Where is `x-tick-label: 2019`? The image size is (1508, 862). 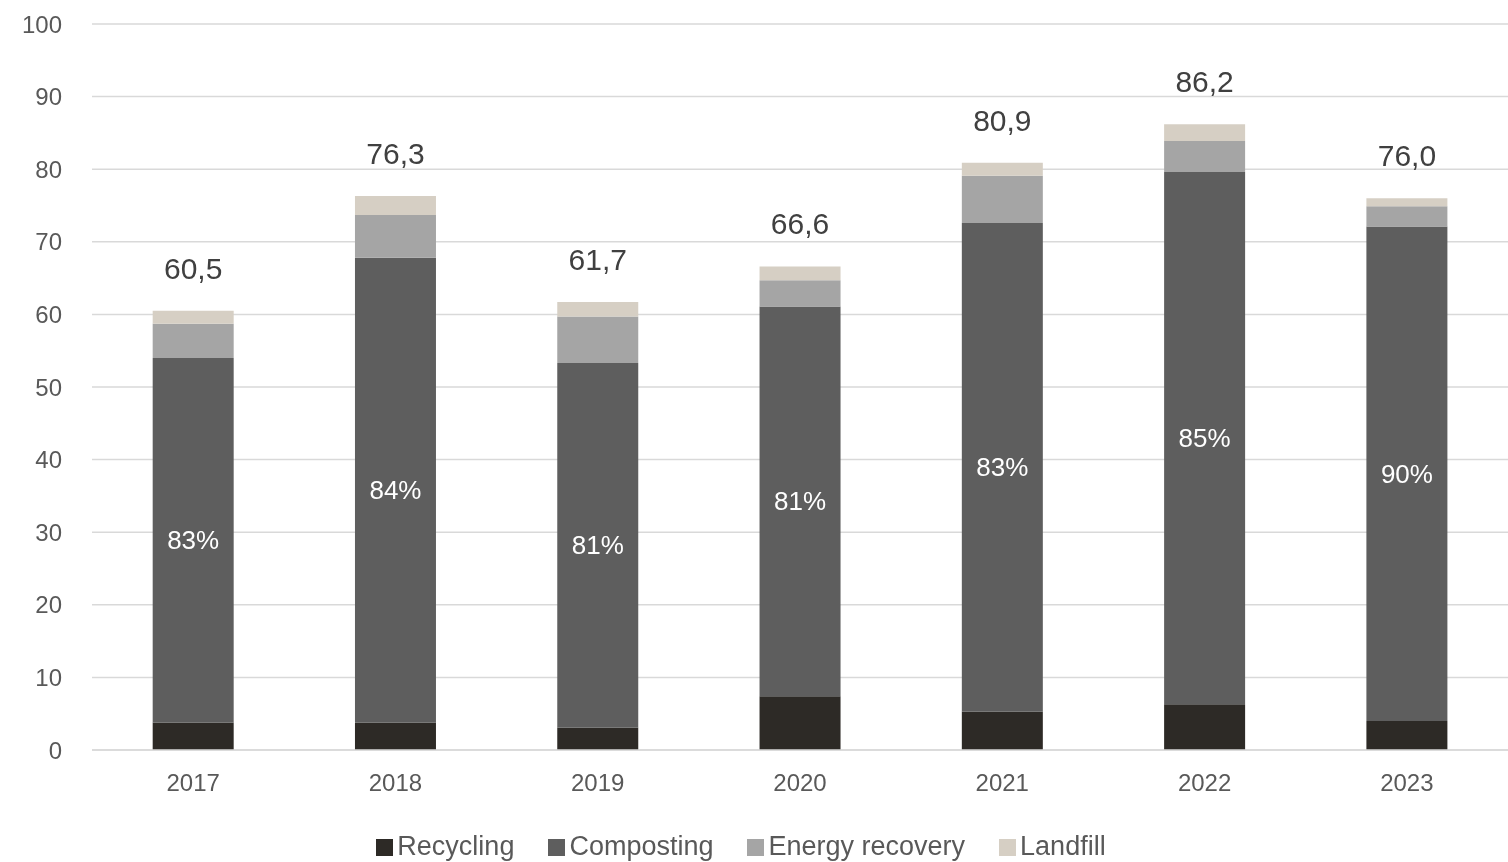 x-tick-label: 2019 is located at coordinates (598, 783).